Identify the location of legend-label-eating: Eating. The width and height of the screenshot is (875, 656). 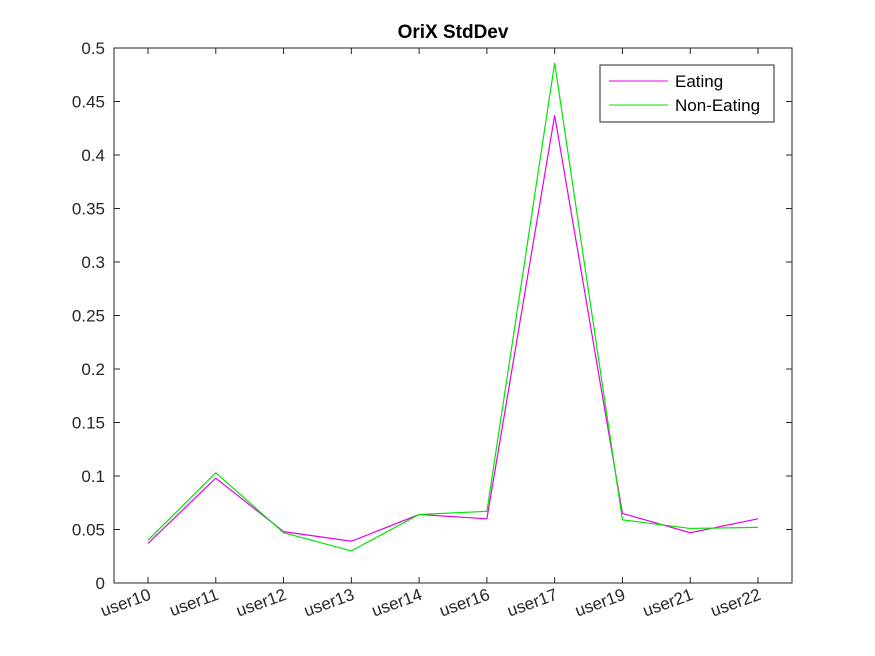
(699, 81).